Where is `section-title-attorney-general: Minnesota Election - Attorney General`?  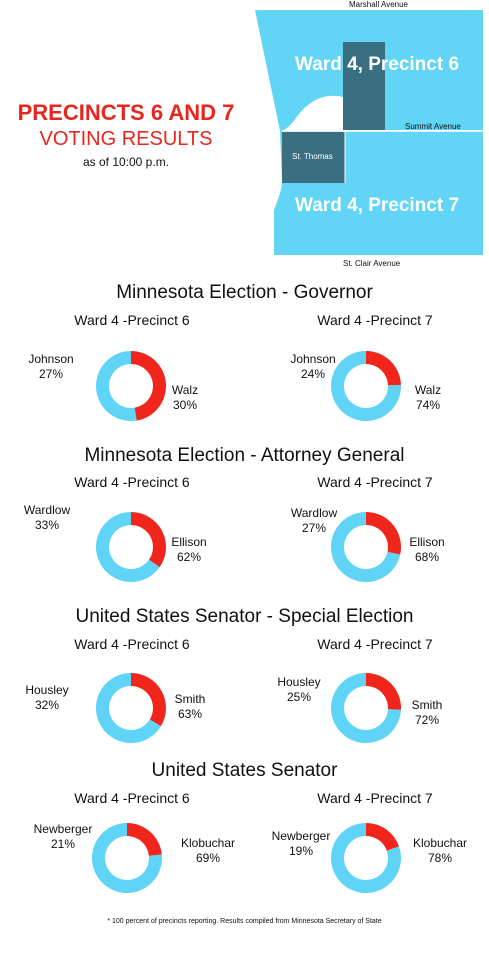 section-title-attorney-general: Minnesota Election - Attorney General is located at coordinates (244, 455).